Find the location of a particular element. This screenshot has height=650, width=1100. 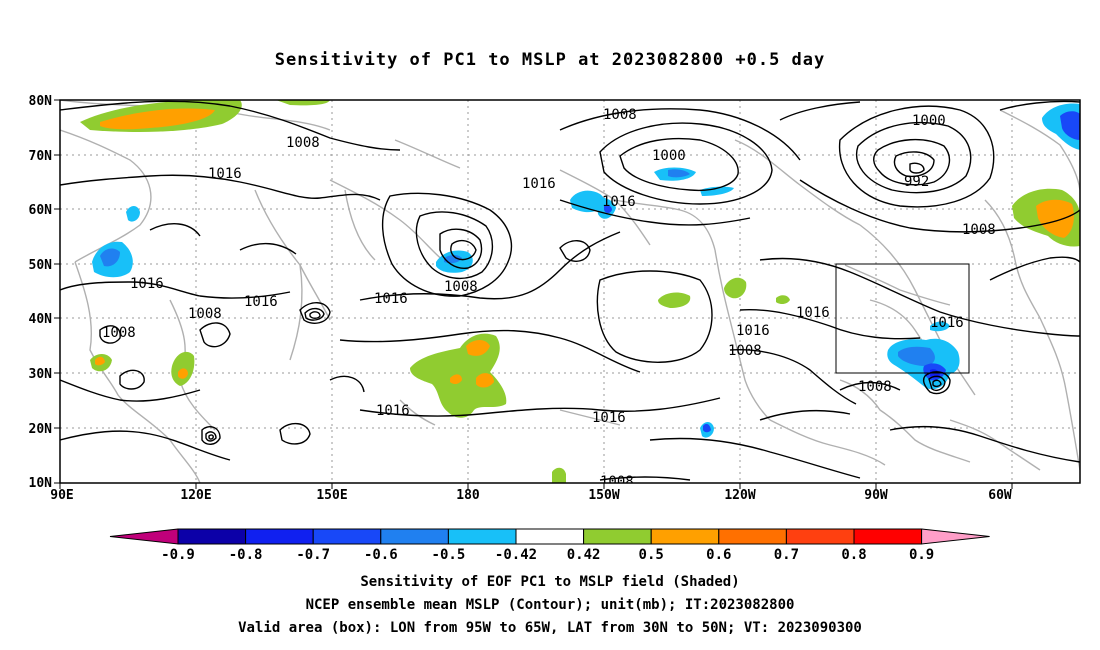

colorbar-label: -0.8 is located at coordinates (246, 555).